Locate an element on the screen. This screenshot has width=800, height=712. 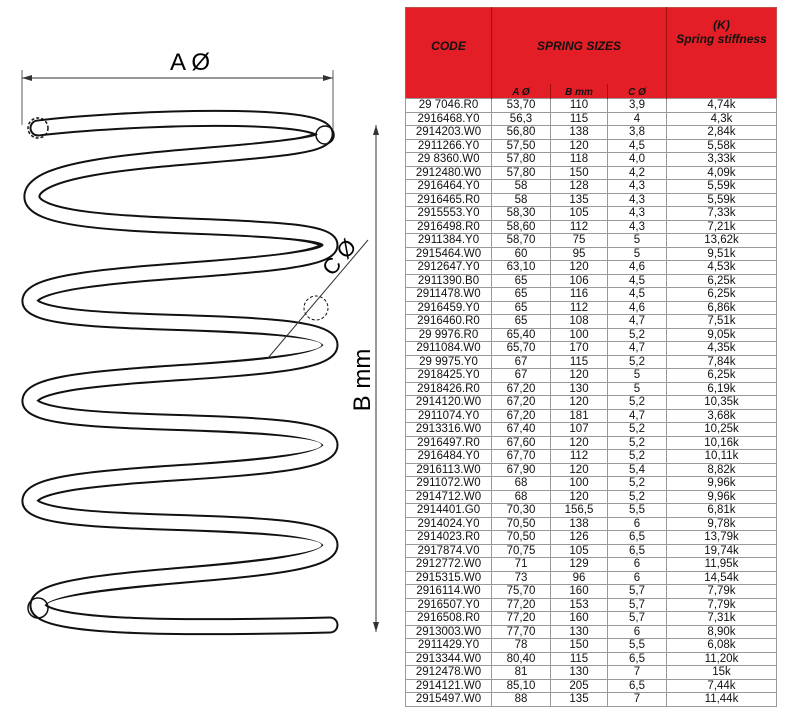
cell-stiffness: 9,78k is located at coordinates (721, 523).